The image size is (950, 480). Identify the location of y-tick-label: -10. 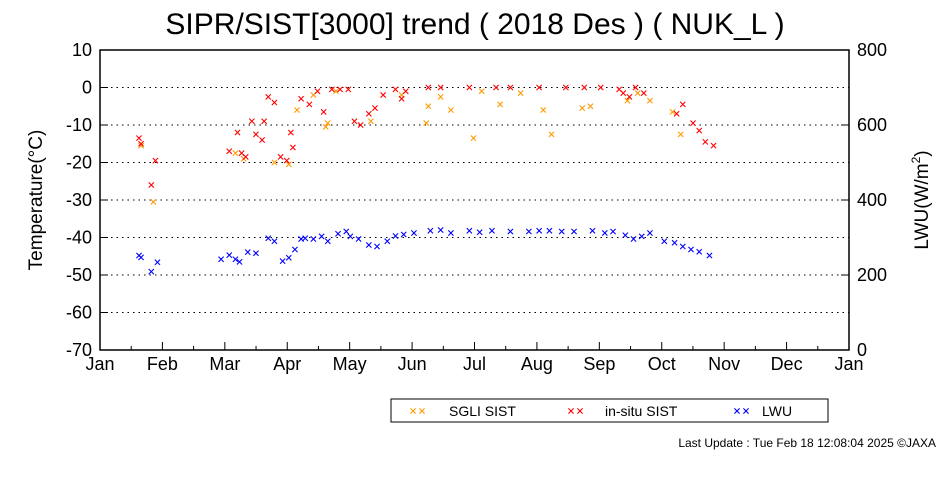
(79, 125).